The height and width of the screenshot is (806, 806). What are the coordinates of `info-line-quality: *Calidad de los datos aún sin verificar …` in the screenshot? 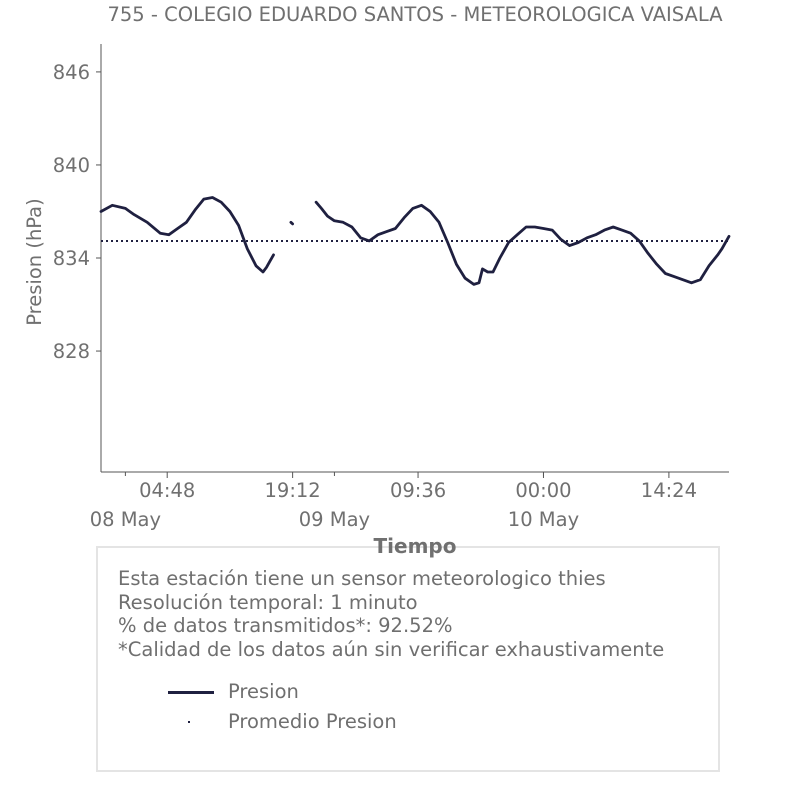 It's located at (391, 649).